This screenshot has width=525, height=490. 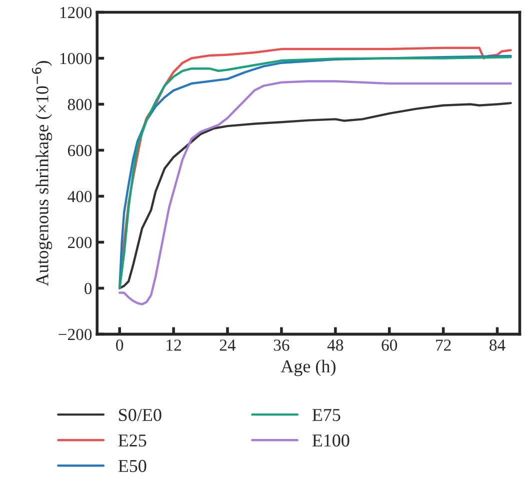 I want to click on x-axis-title: Age (h), so click(x=308, y=368).